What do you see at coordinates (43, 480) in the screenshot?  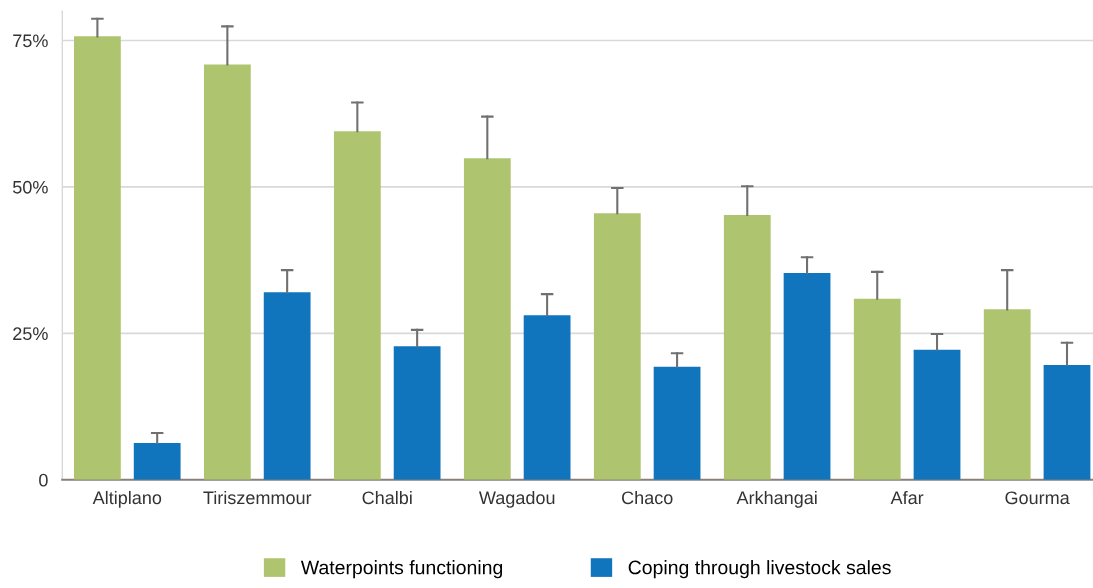 I see `y-tick-label: 0` at bounding box center [43, 480].